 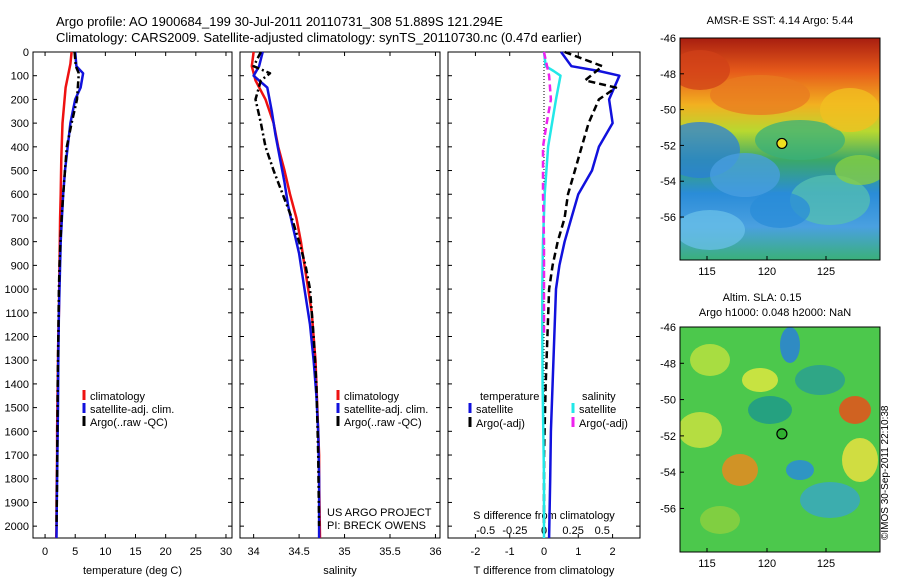 I want to click on x-tick-label: 2, so click(x=613, y=552).